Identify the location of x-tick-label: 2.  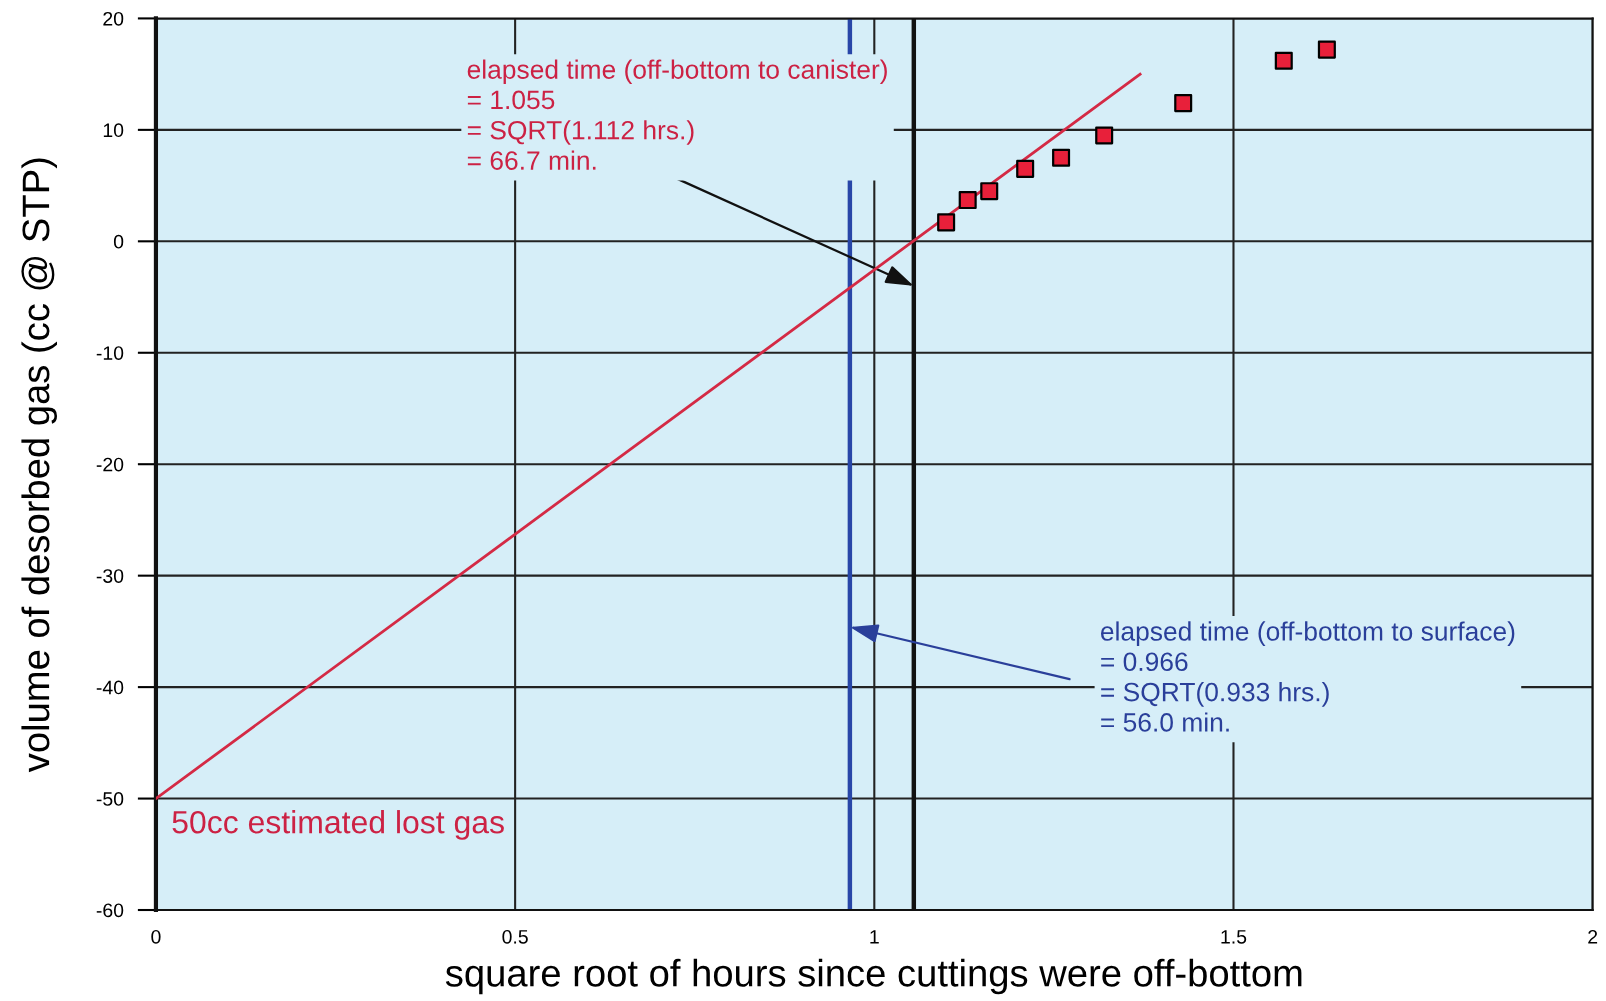
(1593, 936).